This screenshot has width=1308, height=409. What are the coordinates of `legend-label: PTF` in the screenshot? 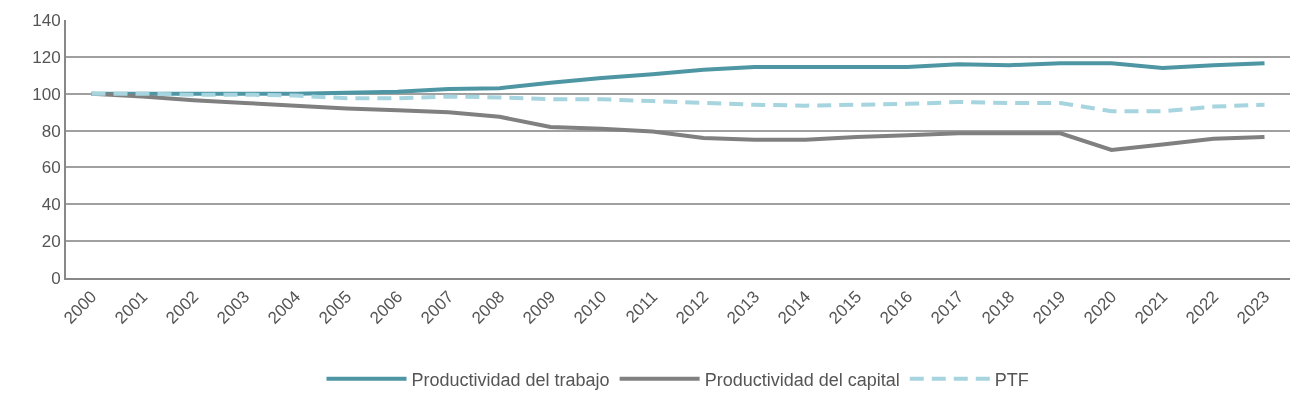 It's located at (1011, 379).